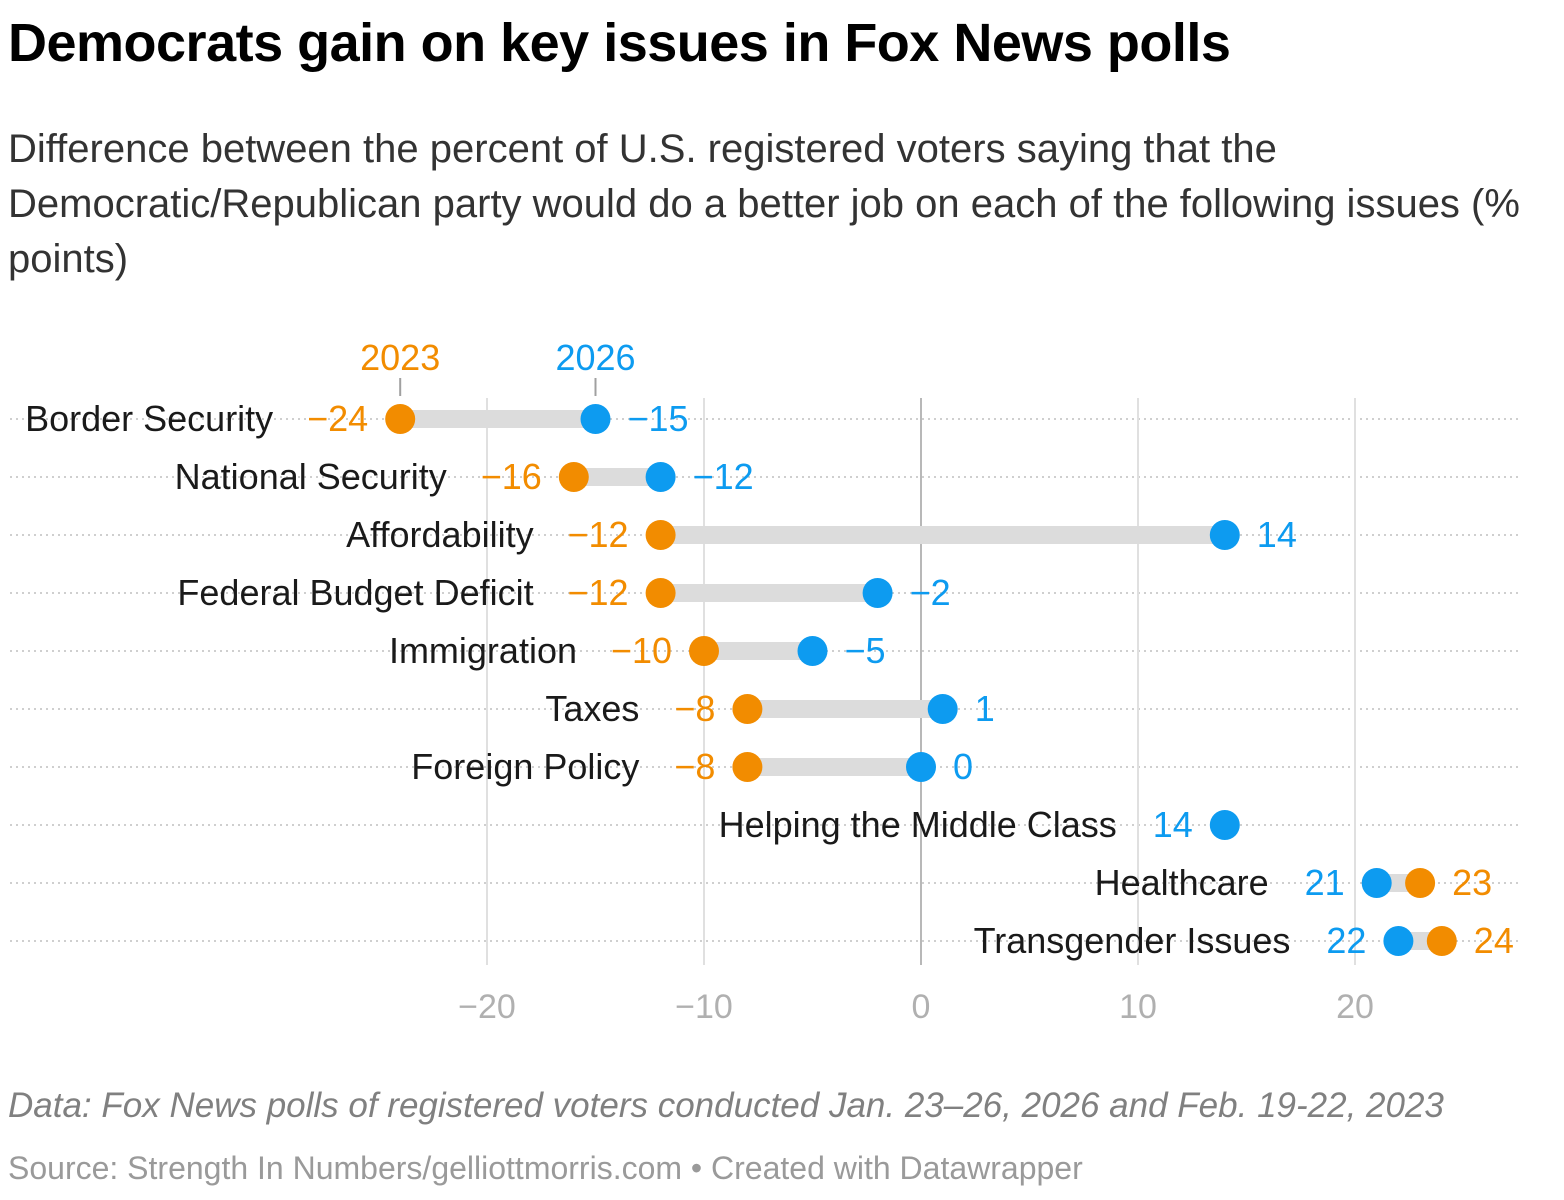  I want to click on category-label: Foreign Policy, so click(525, 766).